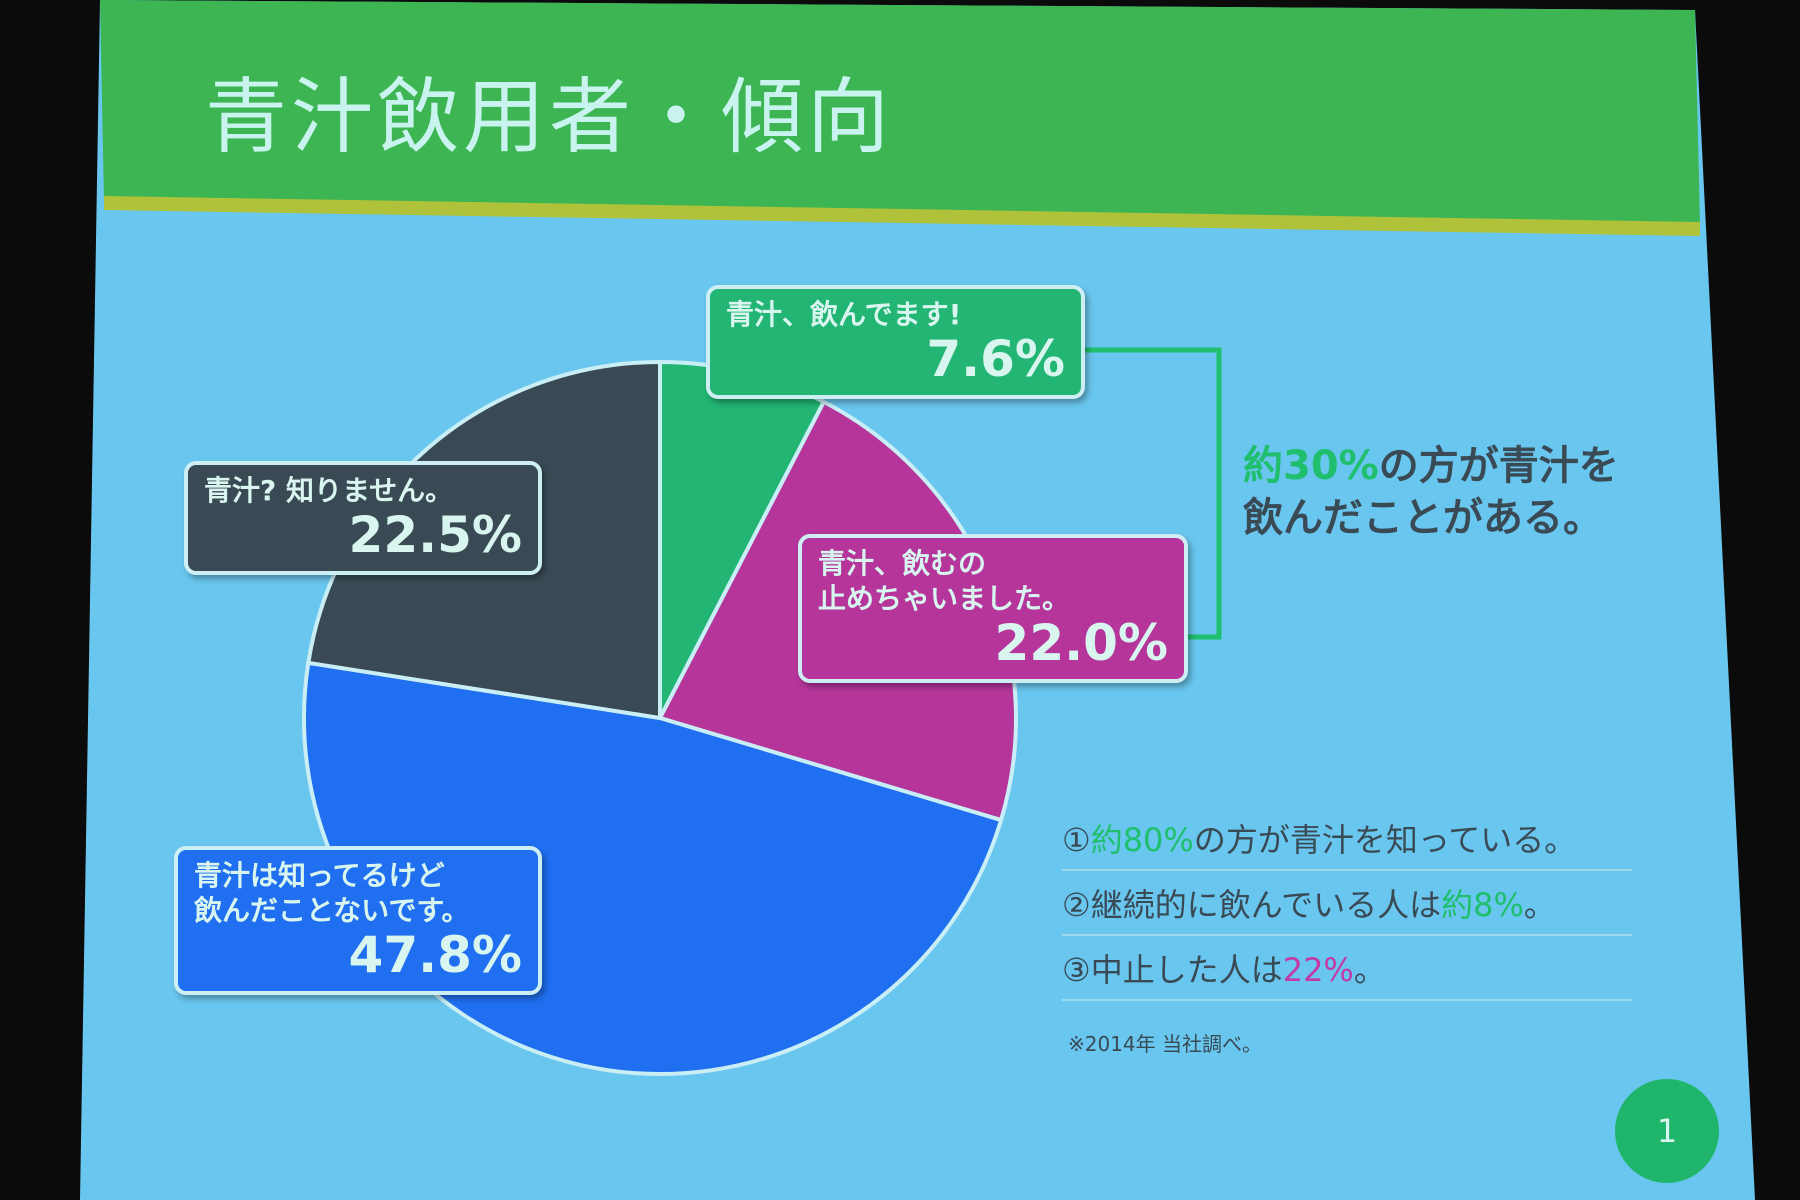  Describe the element at coordinates (1076, 840) in the screenshot. I see `text-segment: ①` at that location.